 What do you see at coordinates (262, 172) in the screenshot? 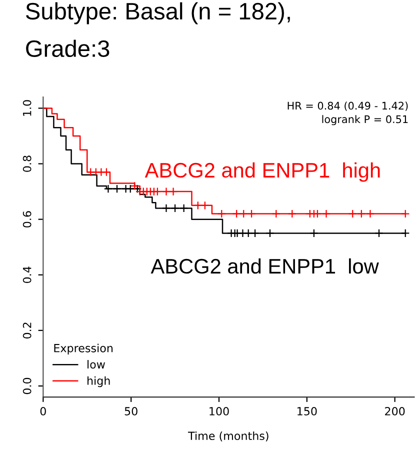
I see `annotation: ABCG2 and ENPP1 high` at bounding box center [262, 172].